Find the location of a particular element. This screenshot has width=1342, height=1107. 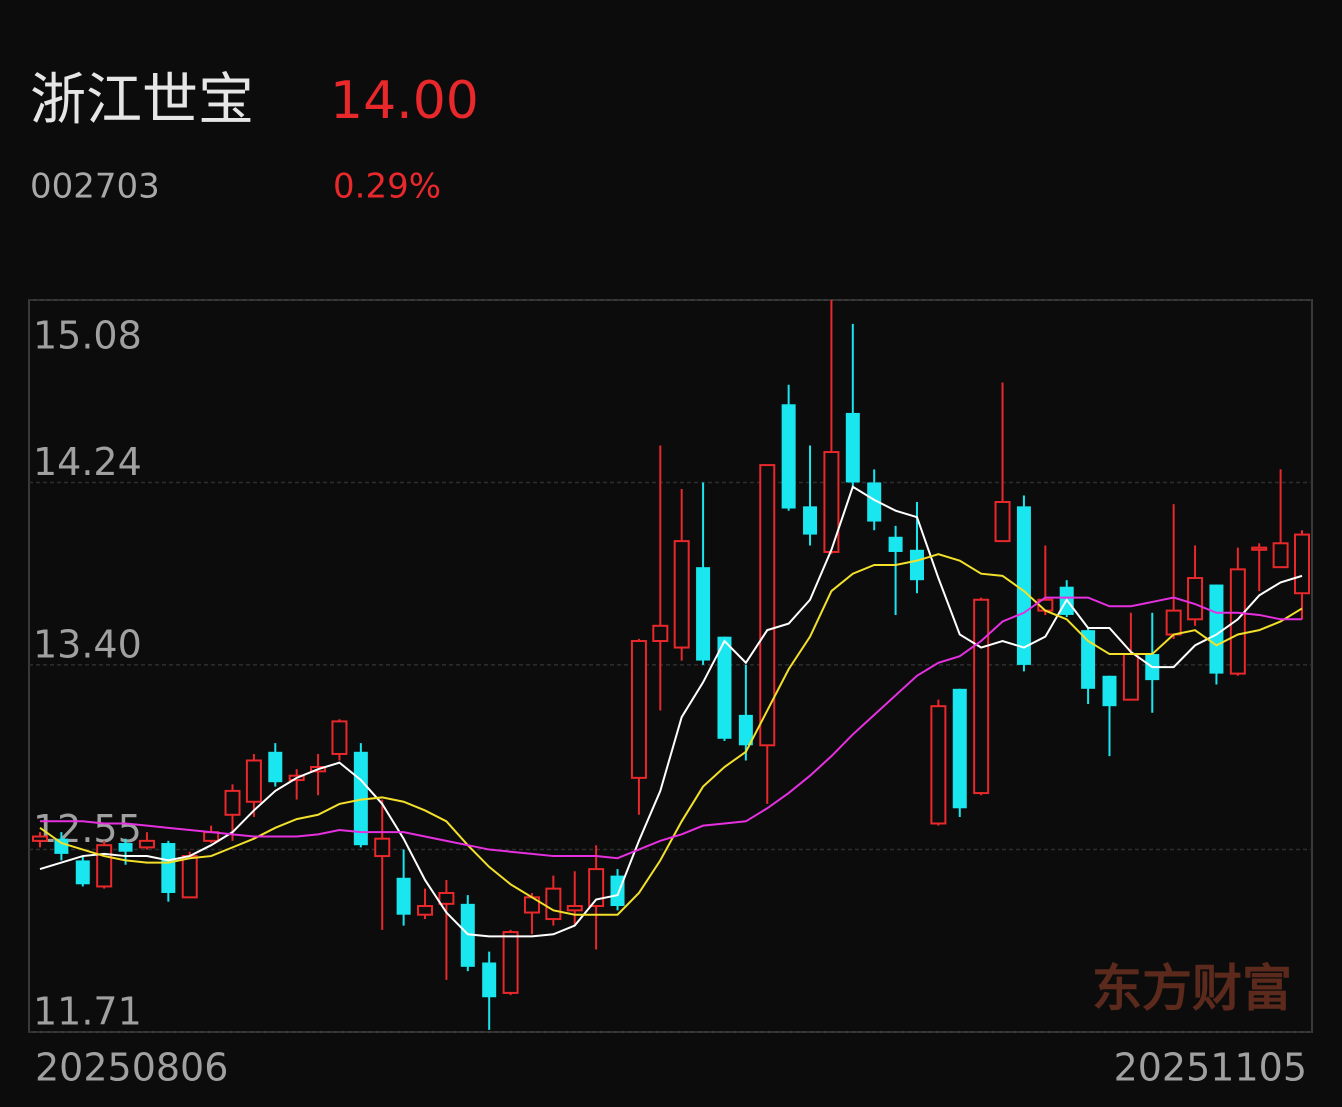

x-tick-label: 20251105 is located at coordinates (1210, 1068).